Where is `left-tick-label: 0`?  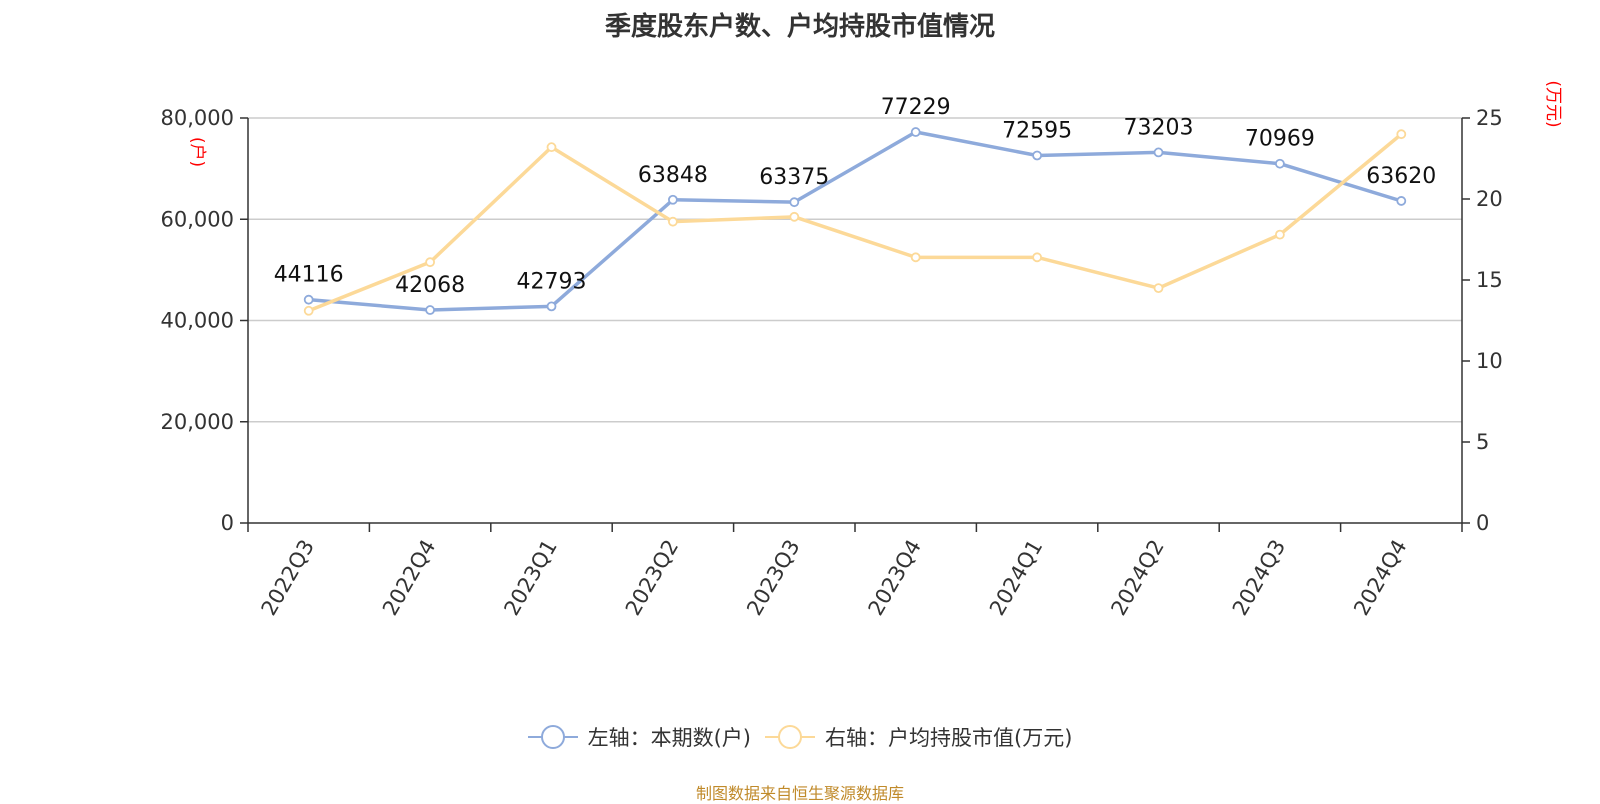
left-tick-label: 0 is located at coordinates (227, 523).